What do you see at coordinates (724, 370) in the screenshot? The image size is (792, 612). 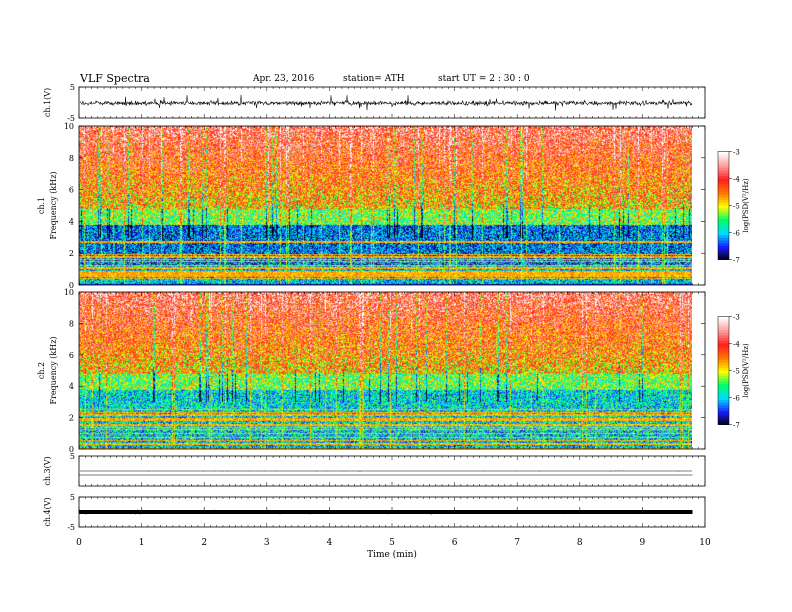 I see `colorbar-ch2-spectrogram` at bounding box center [724, 370].